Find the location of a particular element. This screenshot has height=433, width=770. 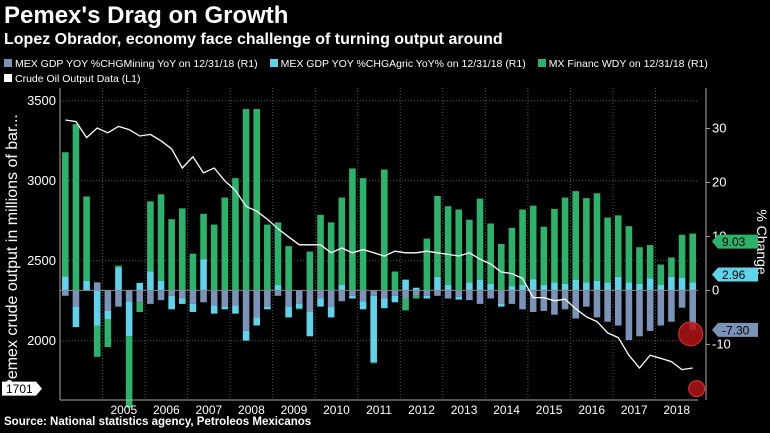

x-tick-label: 2007 is located at coordinates (209, 410).